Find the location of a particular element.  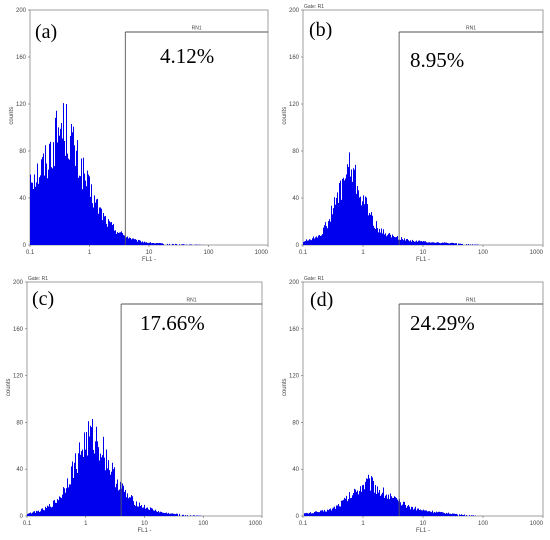

panel-label: (a) is located at coordinates (46, 32).